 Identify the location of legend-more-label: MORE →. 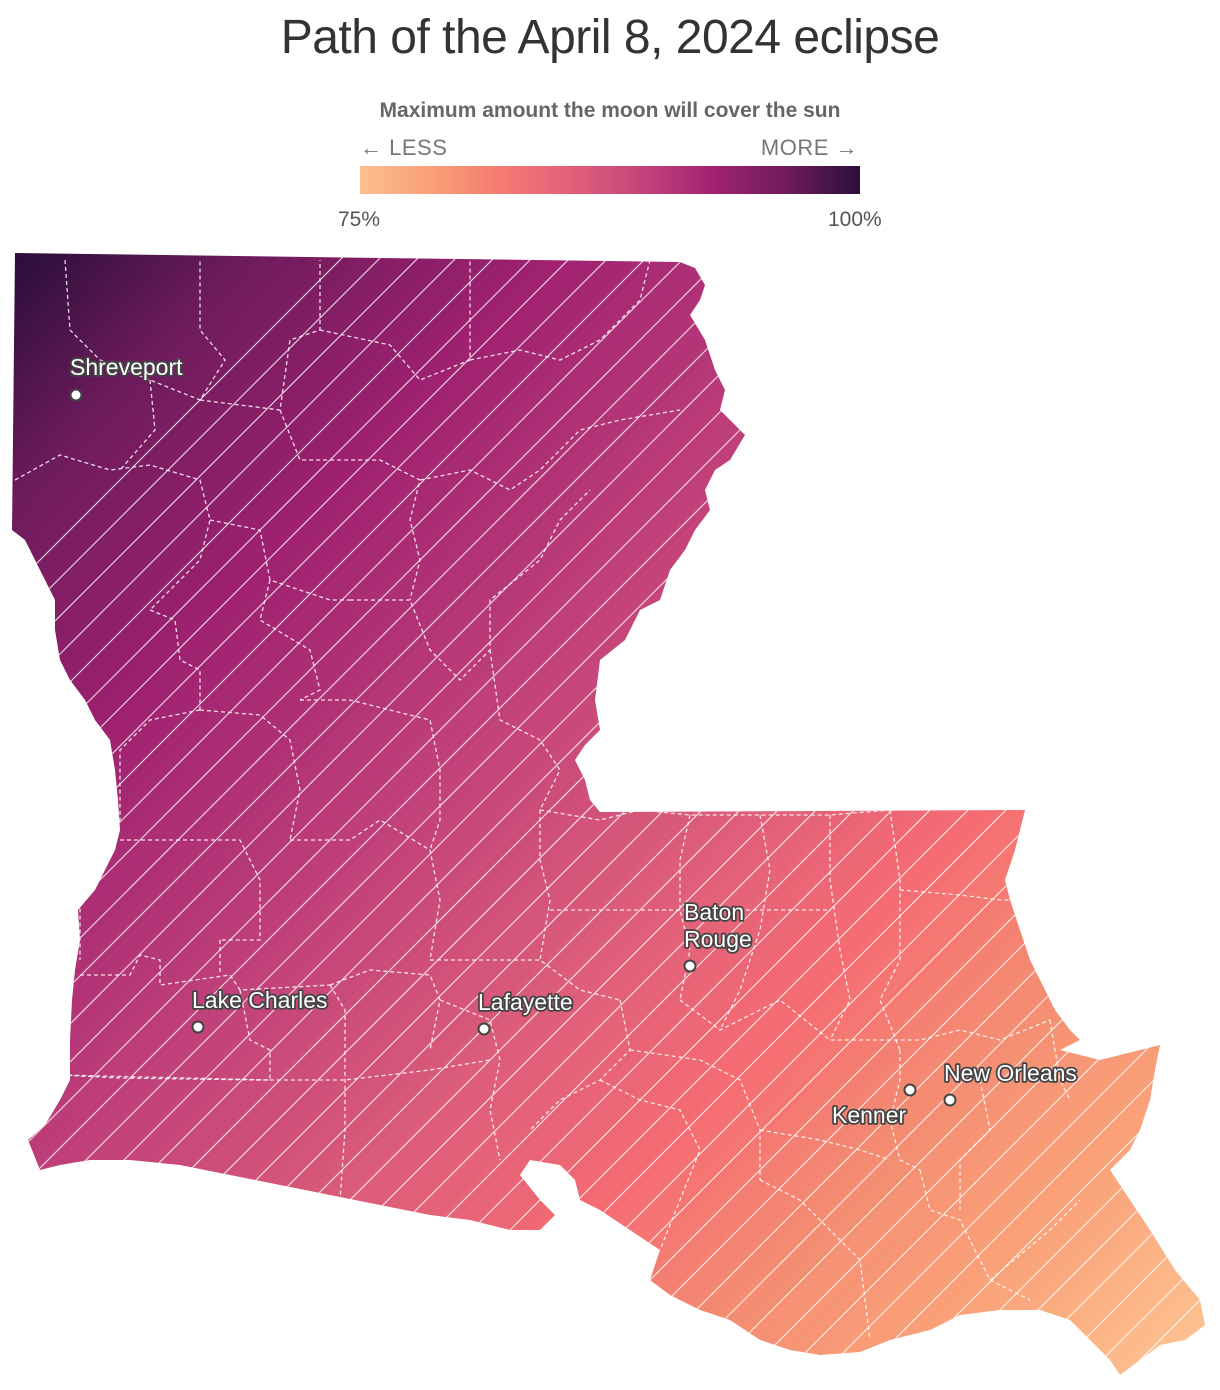
(809, 147).